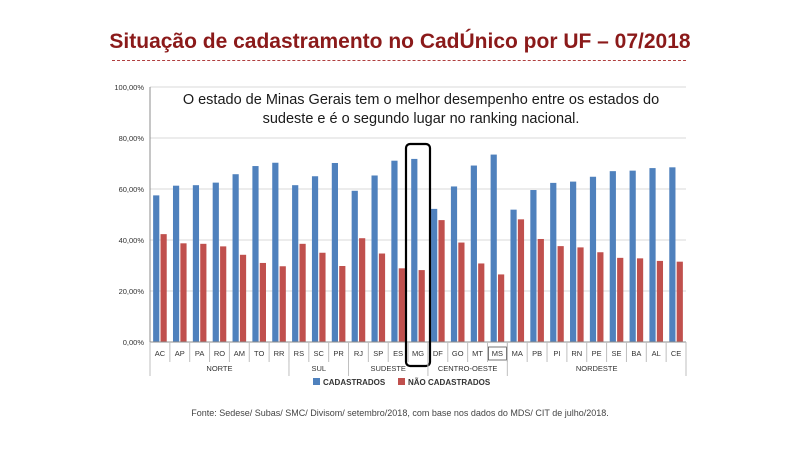 This screenshot has height=450, width=800. I want to click on x-tick-label: MS, so click(497, 353).